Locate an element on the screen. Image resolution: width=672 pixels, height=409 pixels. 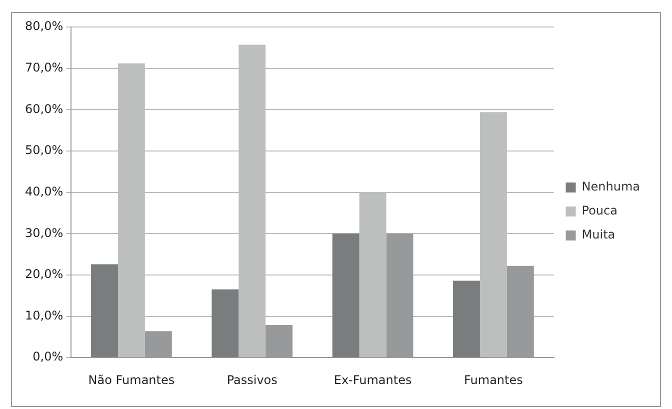
y-tick-label: 40,0% is located at coordinates (44, 191).